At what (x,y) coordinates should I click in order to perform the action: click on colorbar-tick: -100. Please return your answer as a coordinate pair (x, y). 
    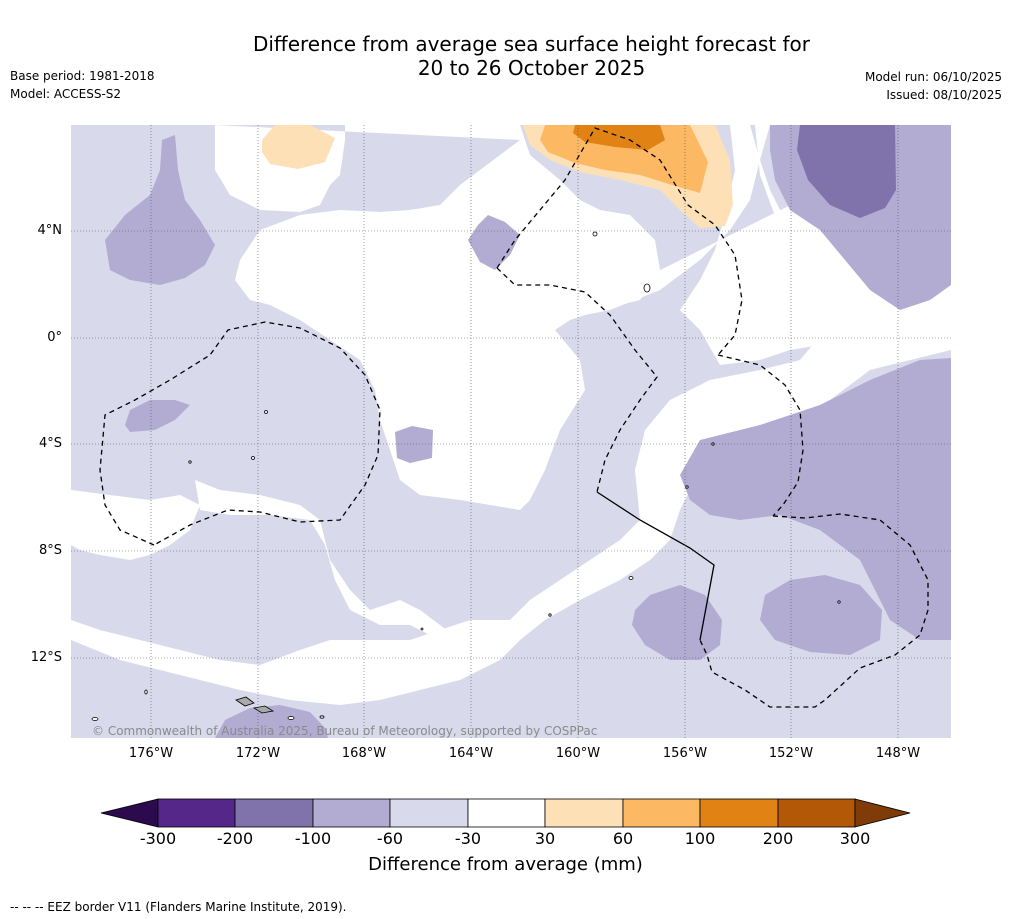
    Looking at the image, I should click on (313, 838).